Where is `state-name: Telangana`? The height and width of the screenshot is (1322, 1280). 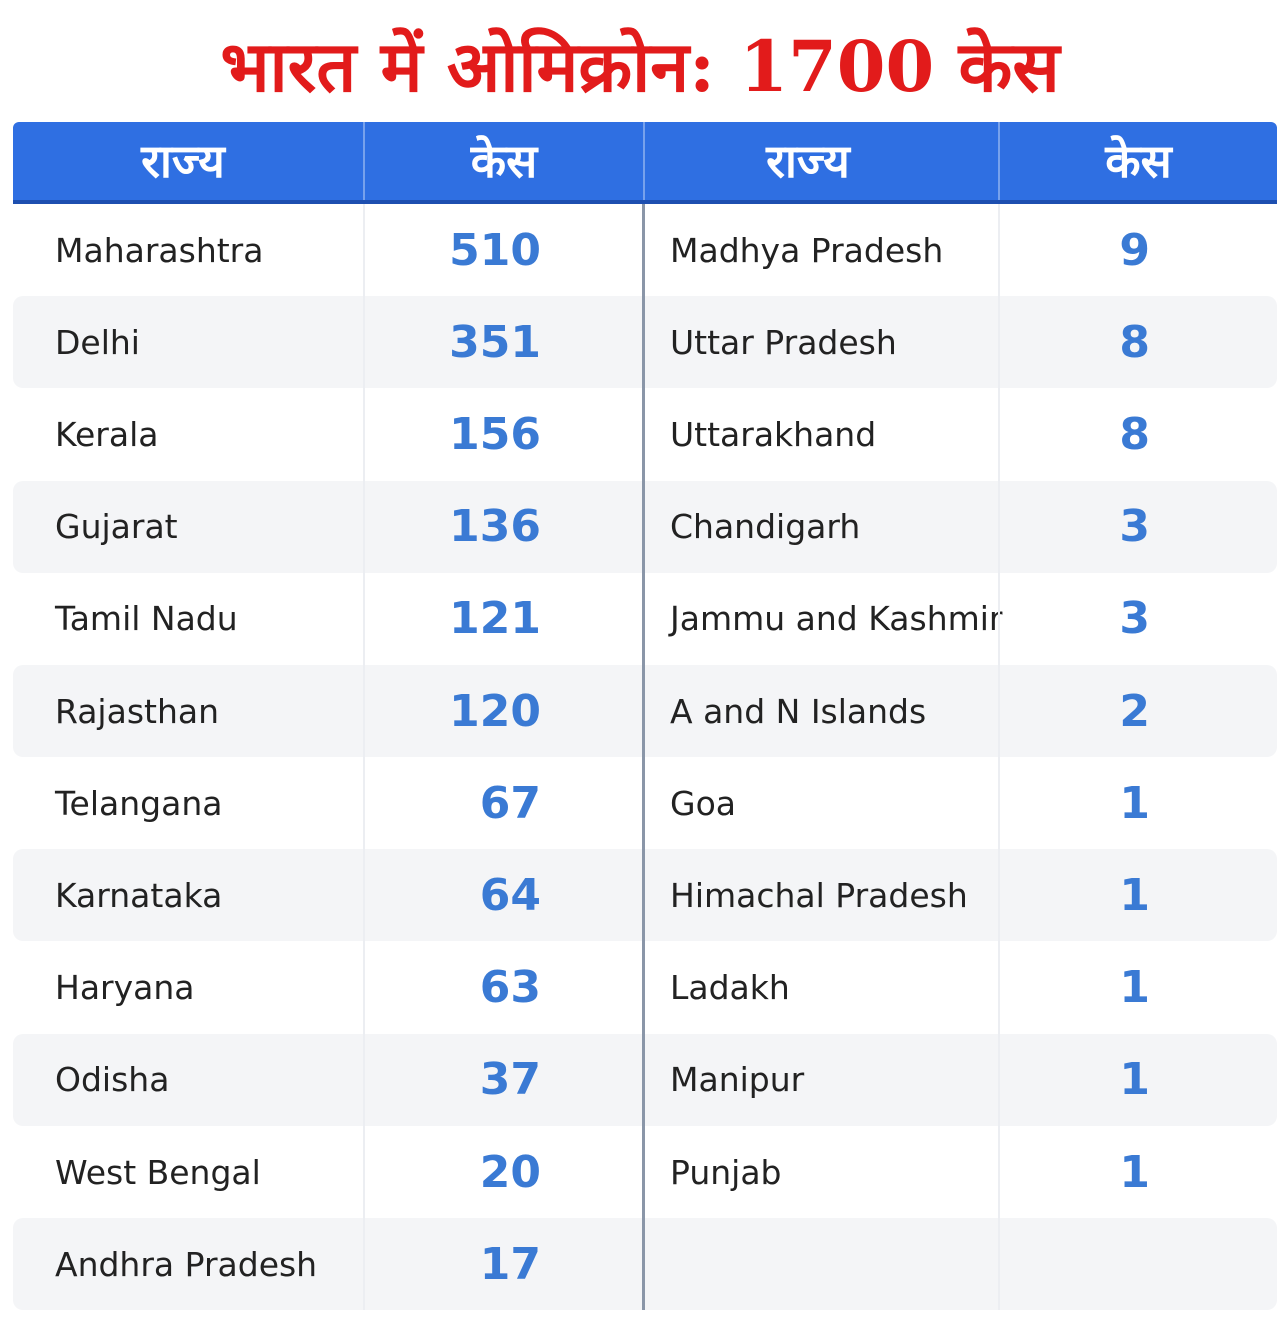 state-name: Telangana is located at coordinates (139, 803).